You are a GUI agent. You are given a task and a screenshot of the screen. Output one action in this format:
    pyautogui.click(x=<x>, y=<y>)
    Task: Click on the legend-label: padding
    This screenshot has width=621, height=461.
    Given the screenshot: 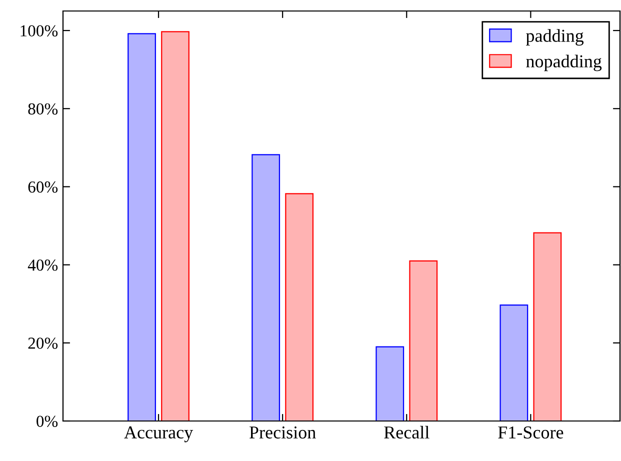 What is the action you would take?
    pyautogui.click(x=555, y=37)
    